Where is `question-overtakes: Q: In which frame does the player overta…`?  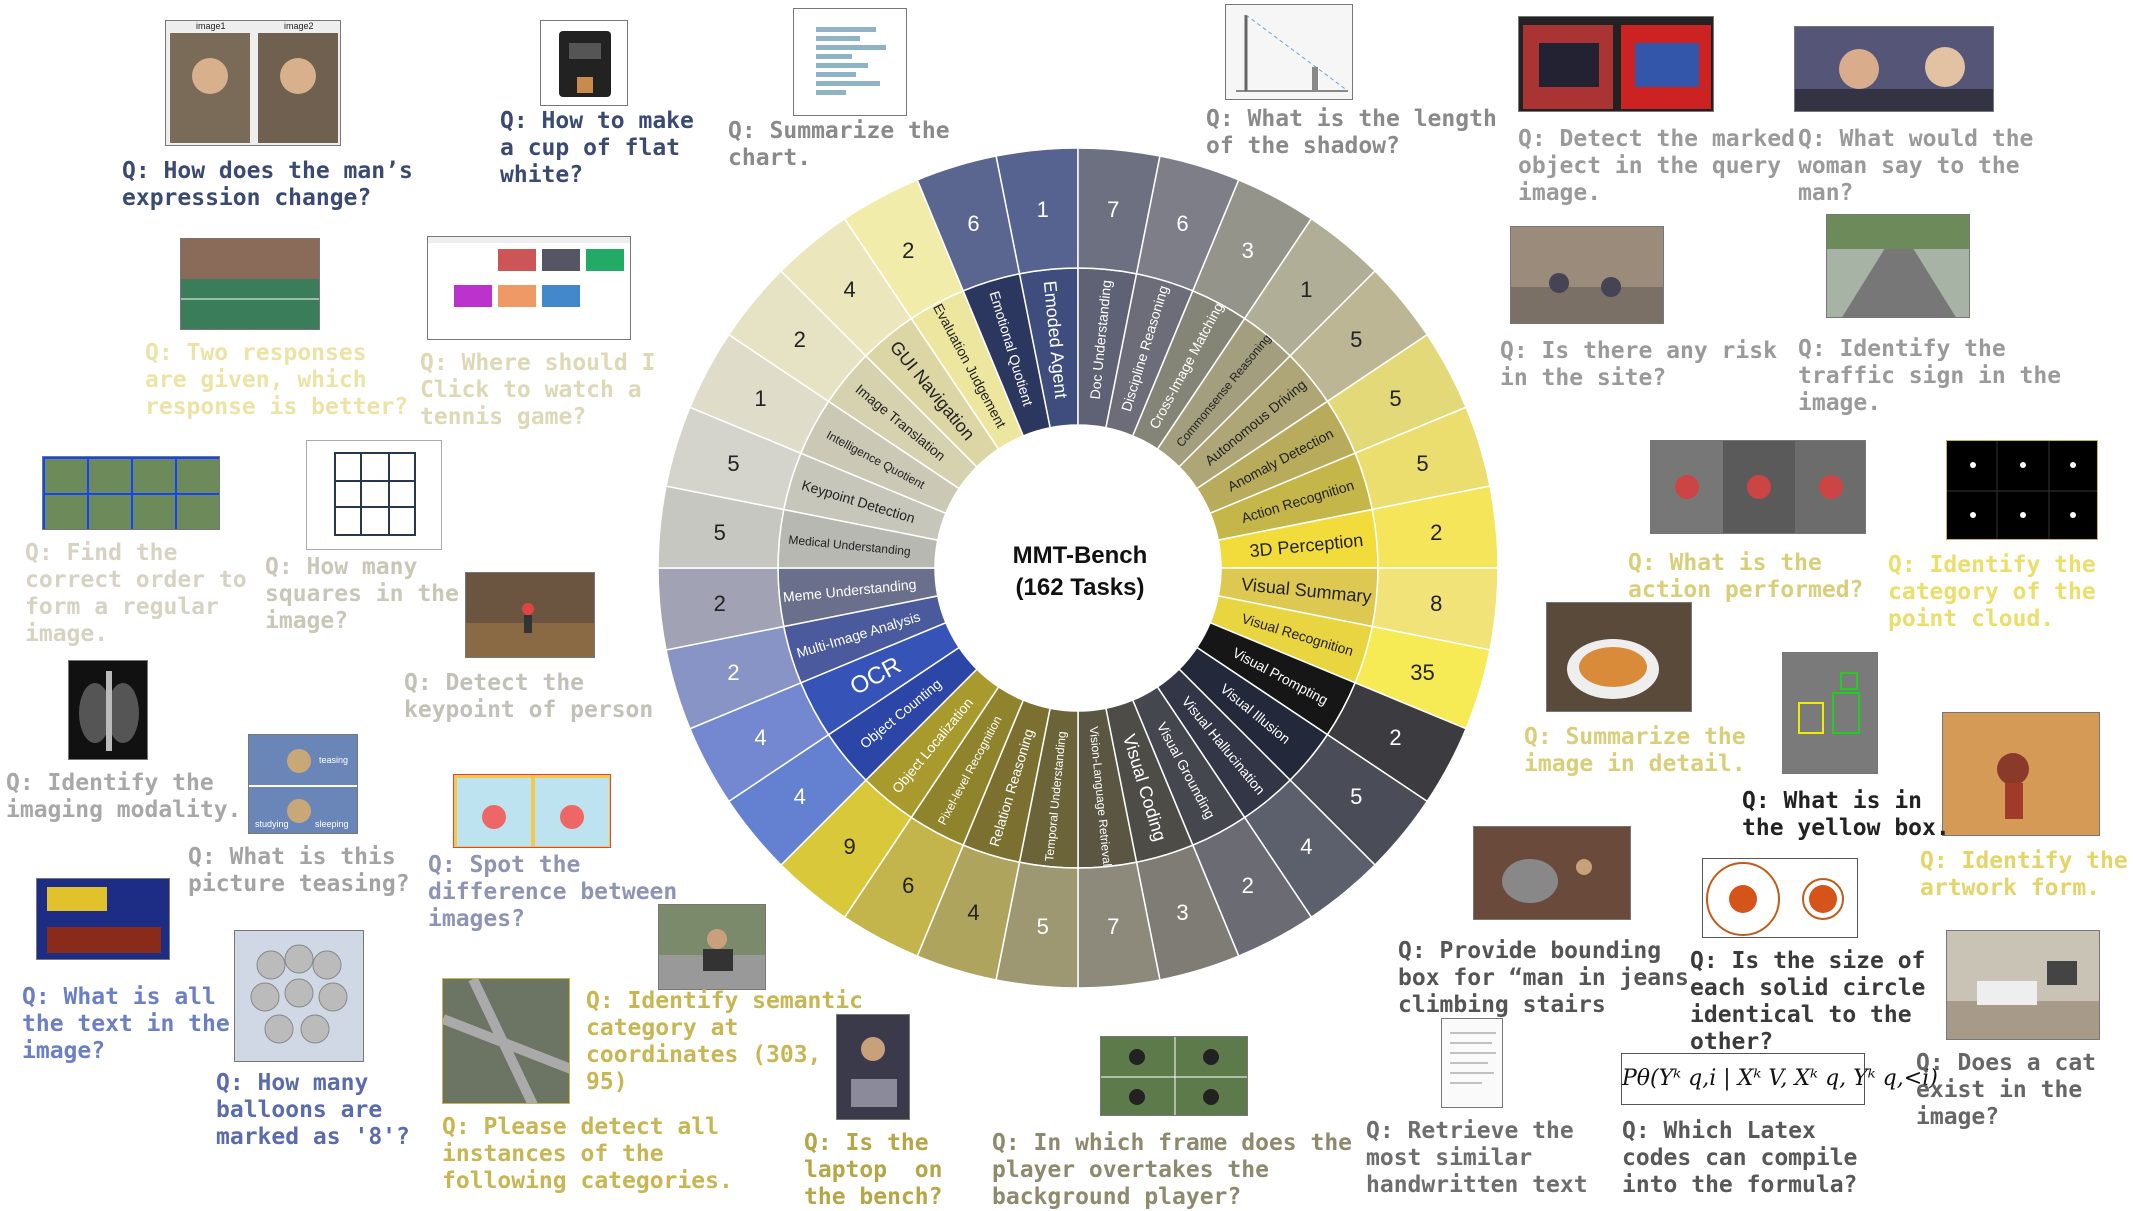
question-overtakes: Q: In which frame does the player overta… is located at coordinates (1172, 1170).